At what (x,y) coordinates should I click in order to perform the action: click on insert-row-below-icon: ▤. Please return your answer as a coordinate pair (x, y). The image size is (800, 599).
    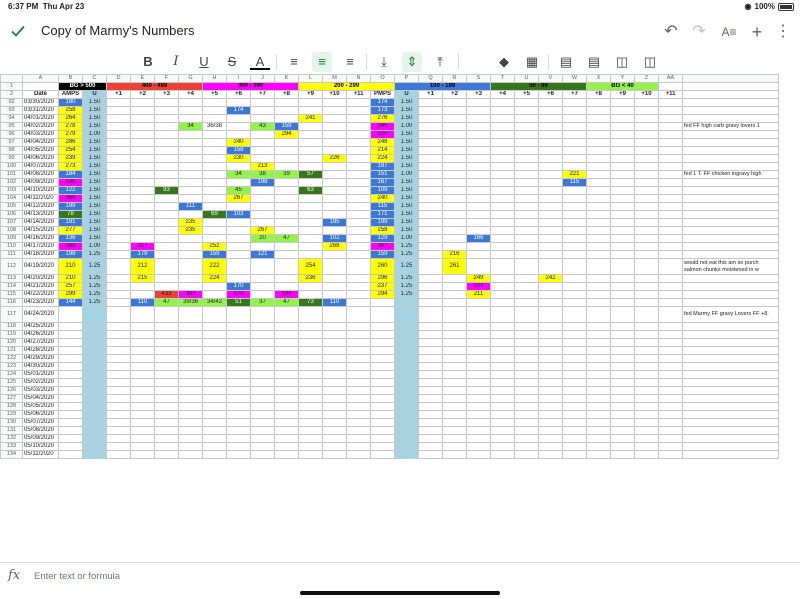
    Looking at the image, I should click on (594, 61).